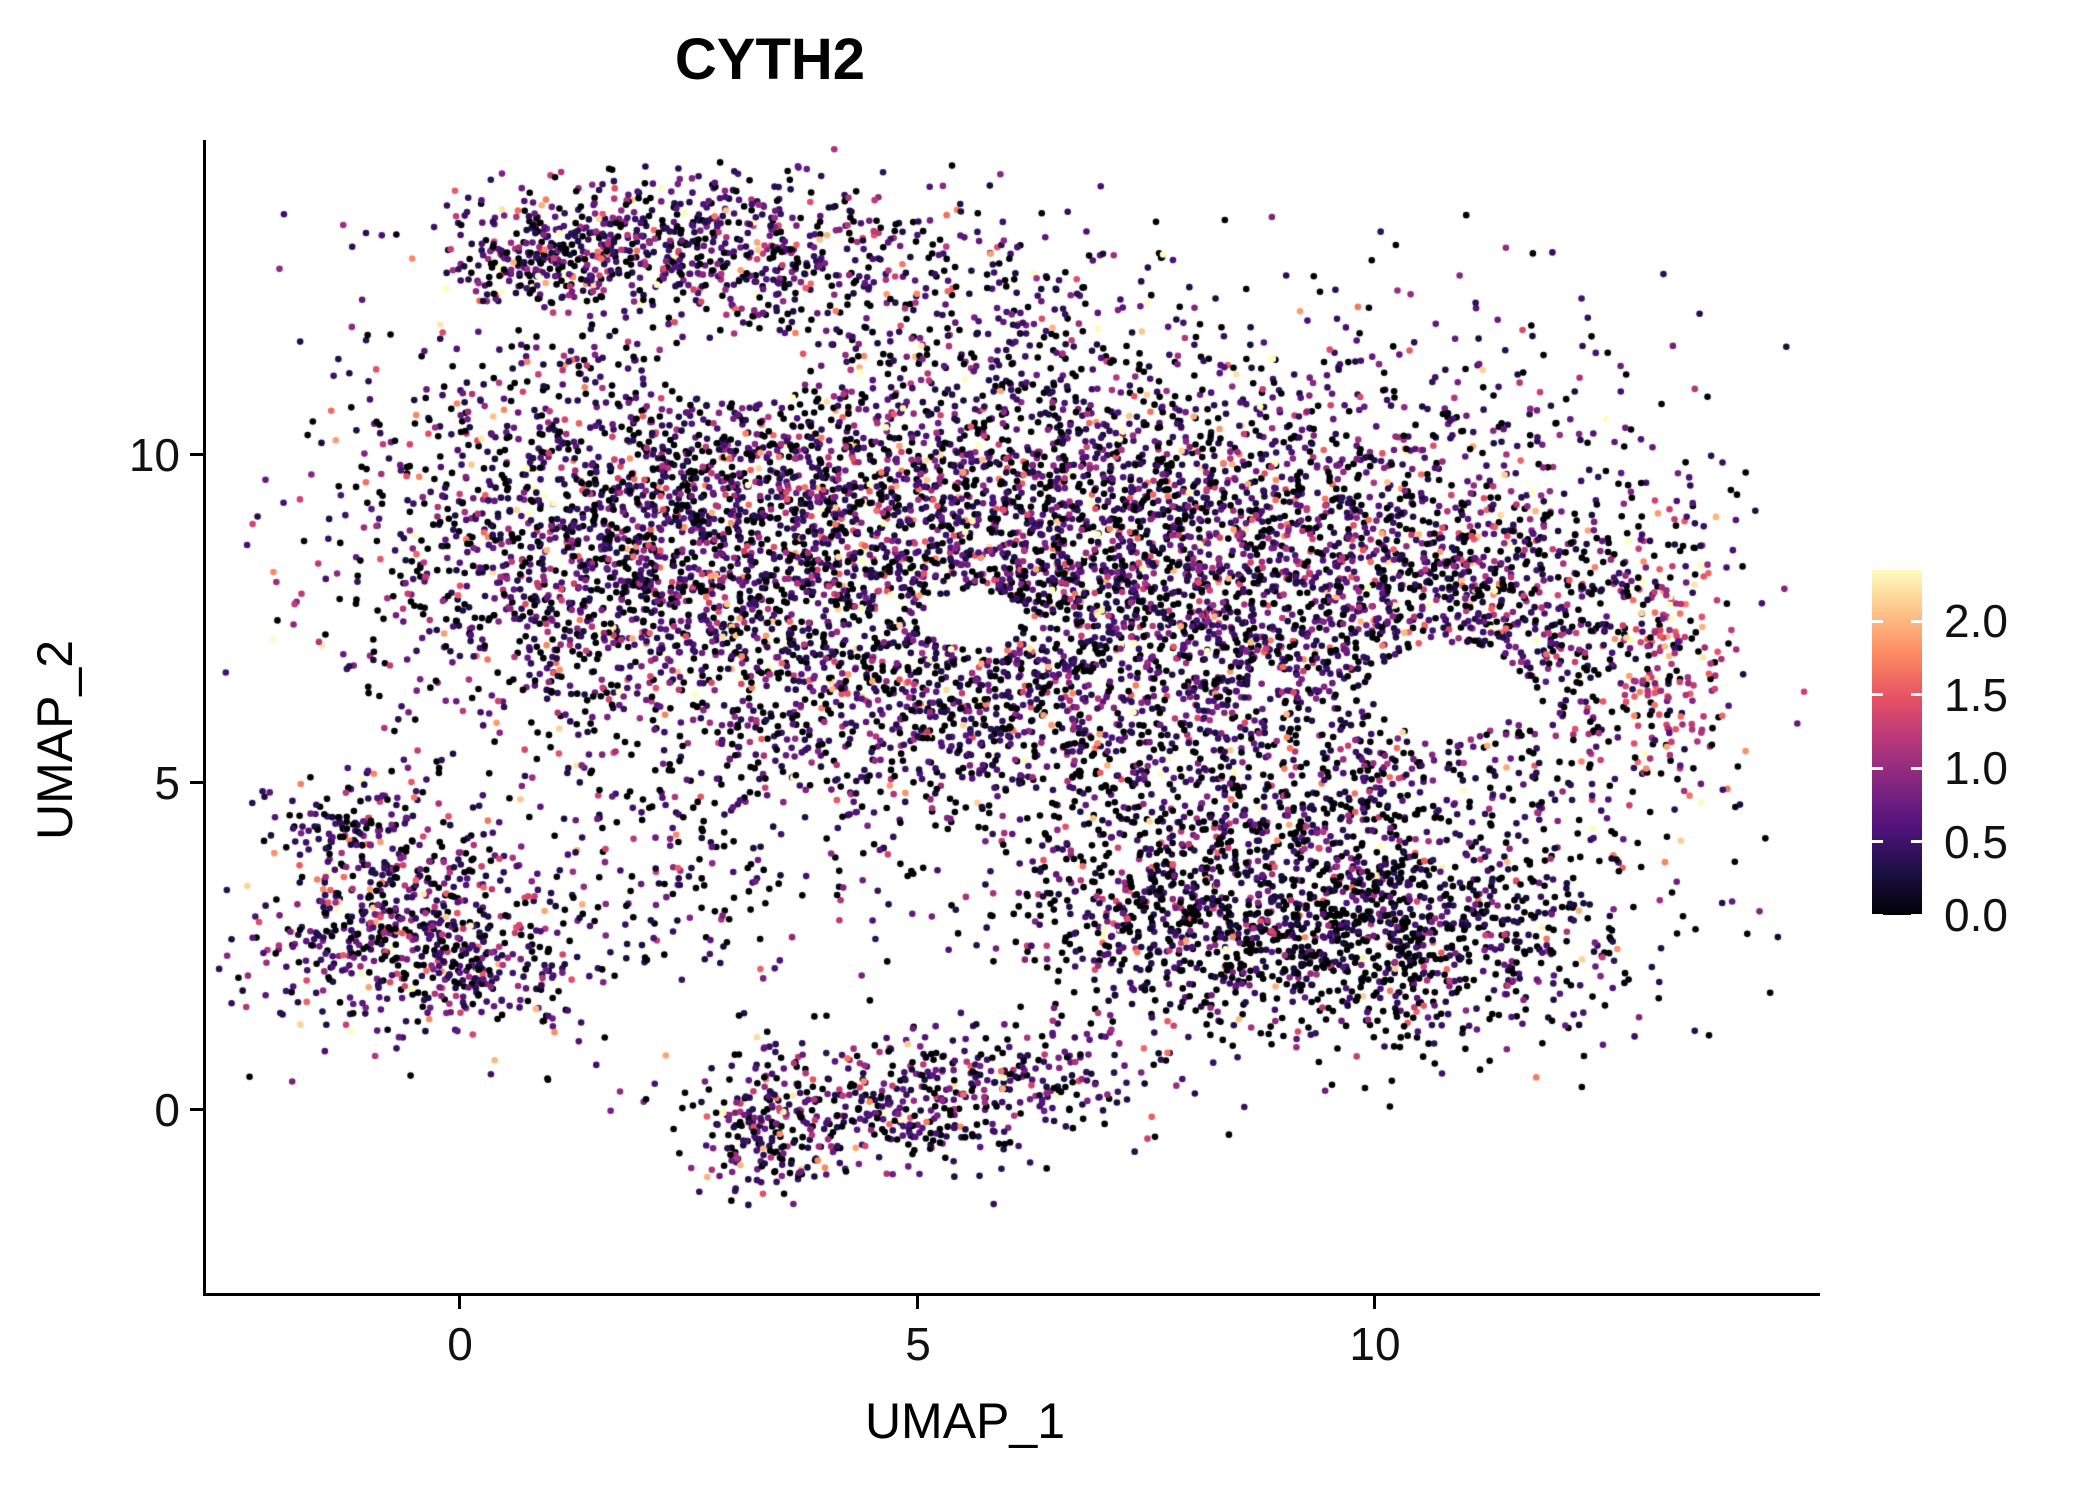  What do you see at coordinates (965, 1421) in the screenshot?
I see `x-axis-title: UMAP_1` at bounding box center [965, 1421].